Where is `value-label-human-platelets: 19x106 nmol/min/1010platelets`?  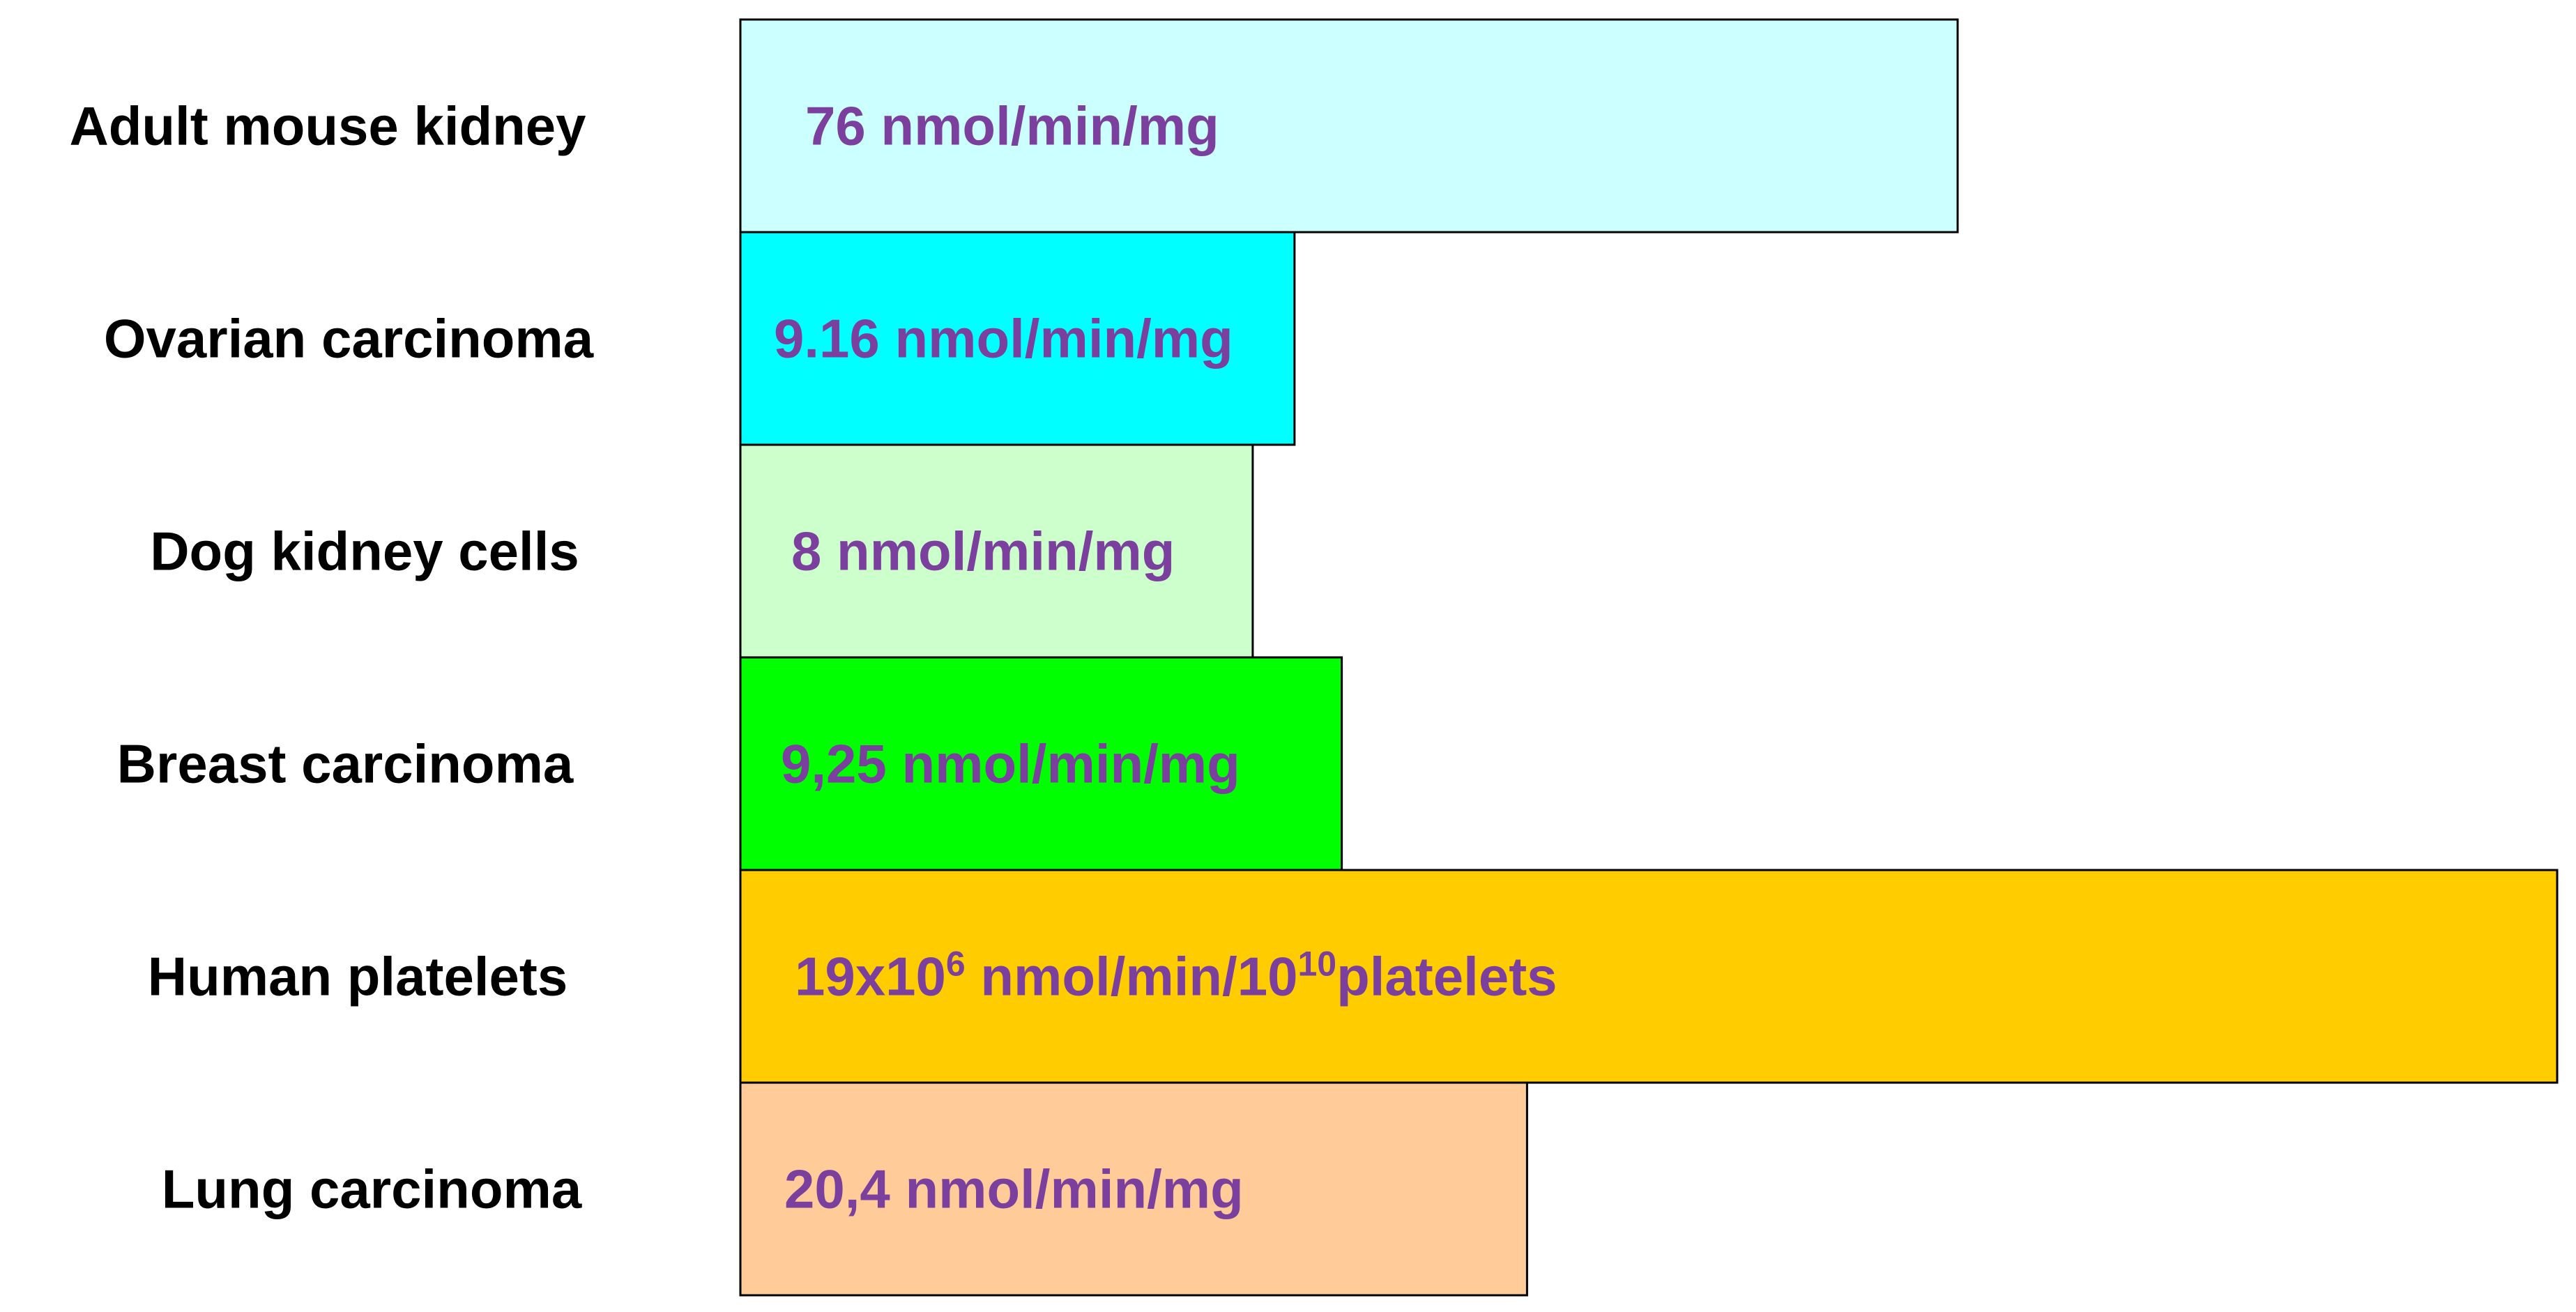 value-label-human-platelets: 19x106 nmol/min/1010platelets is located at coordinates (1176, 976).